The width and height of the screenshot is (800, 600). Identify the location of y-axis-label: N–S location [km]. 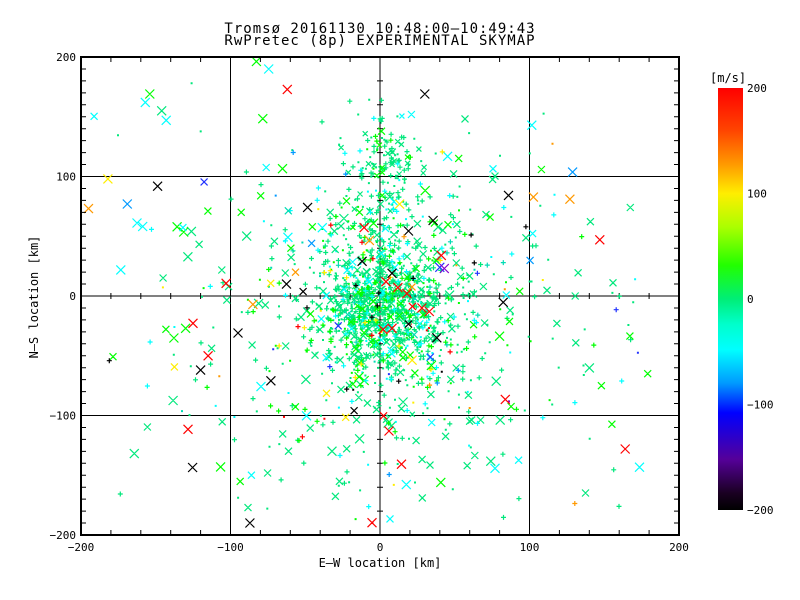
(34, 297).